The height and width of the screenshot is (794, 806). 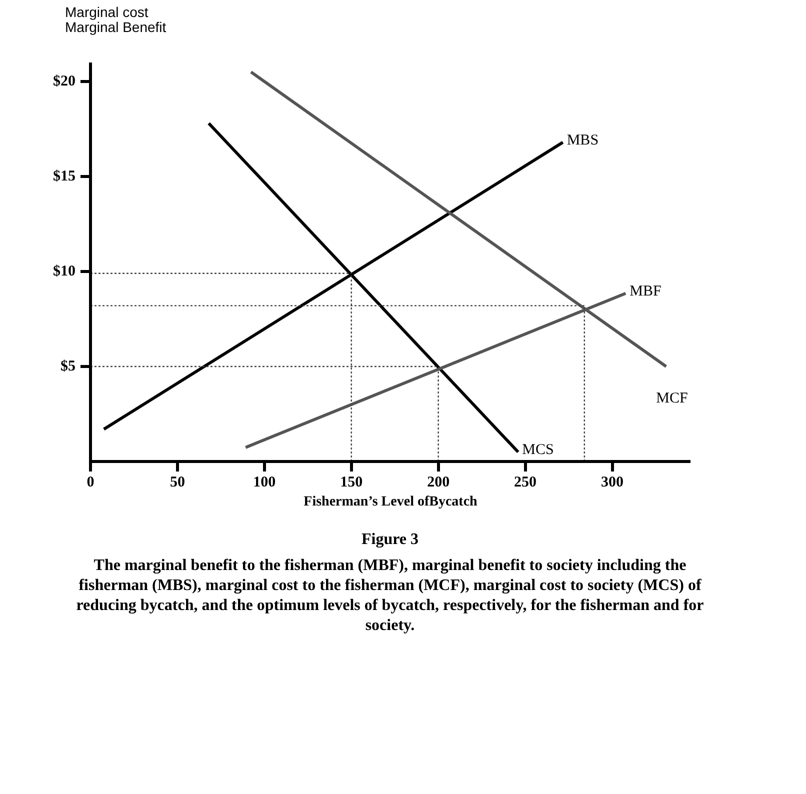 What do you see at coordinates (64, 176) in the screenshot?
I see `y-tick-label: $15` at bounding box center [64, 176].